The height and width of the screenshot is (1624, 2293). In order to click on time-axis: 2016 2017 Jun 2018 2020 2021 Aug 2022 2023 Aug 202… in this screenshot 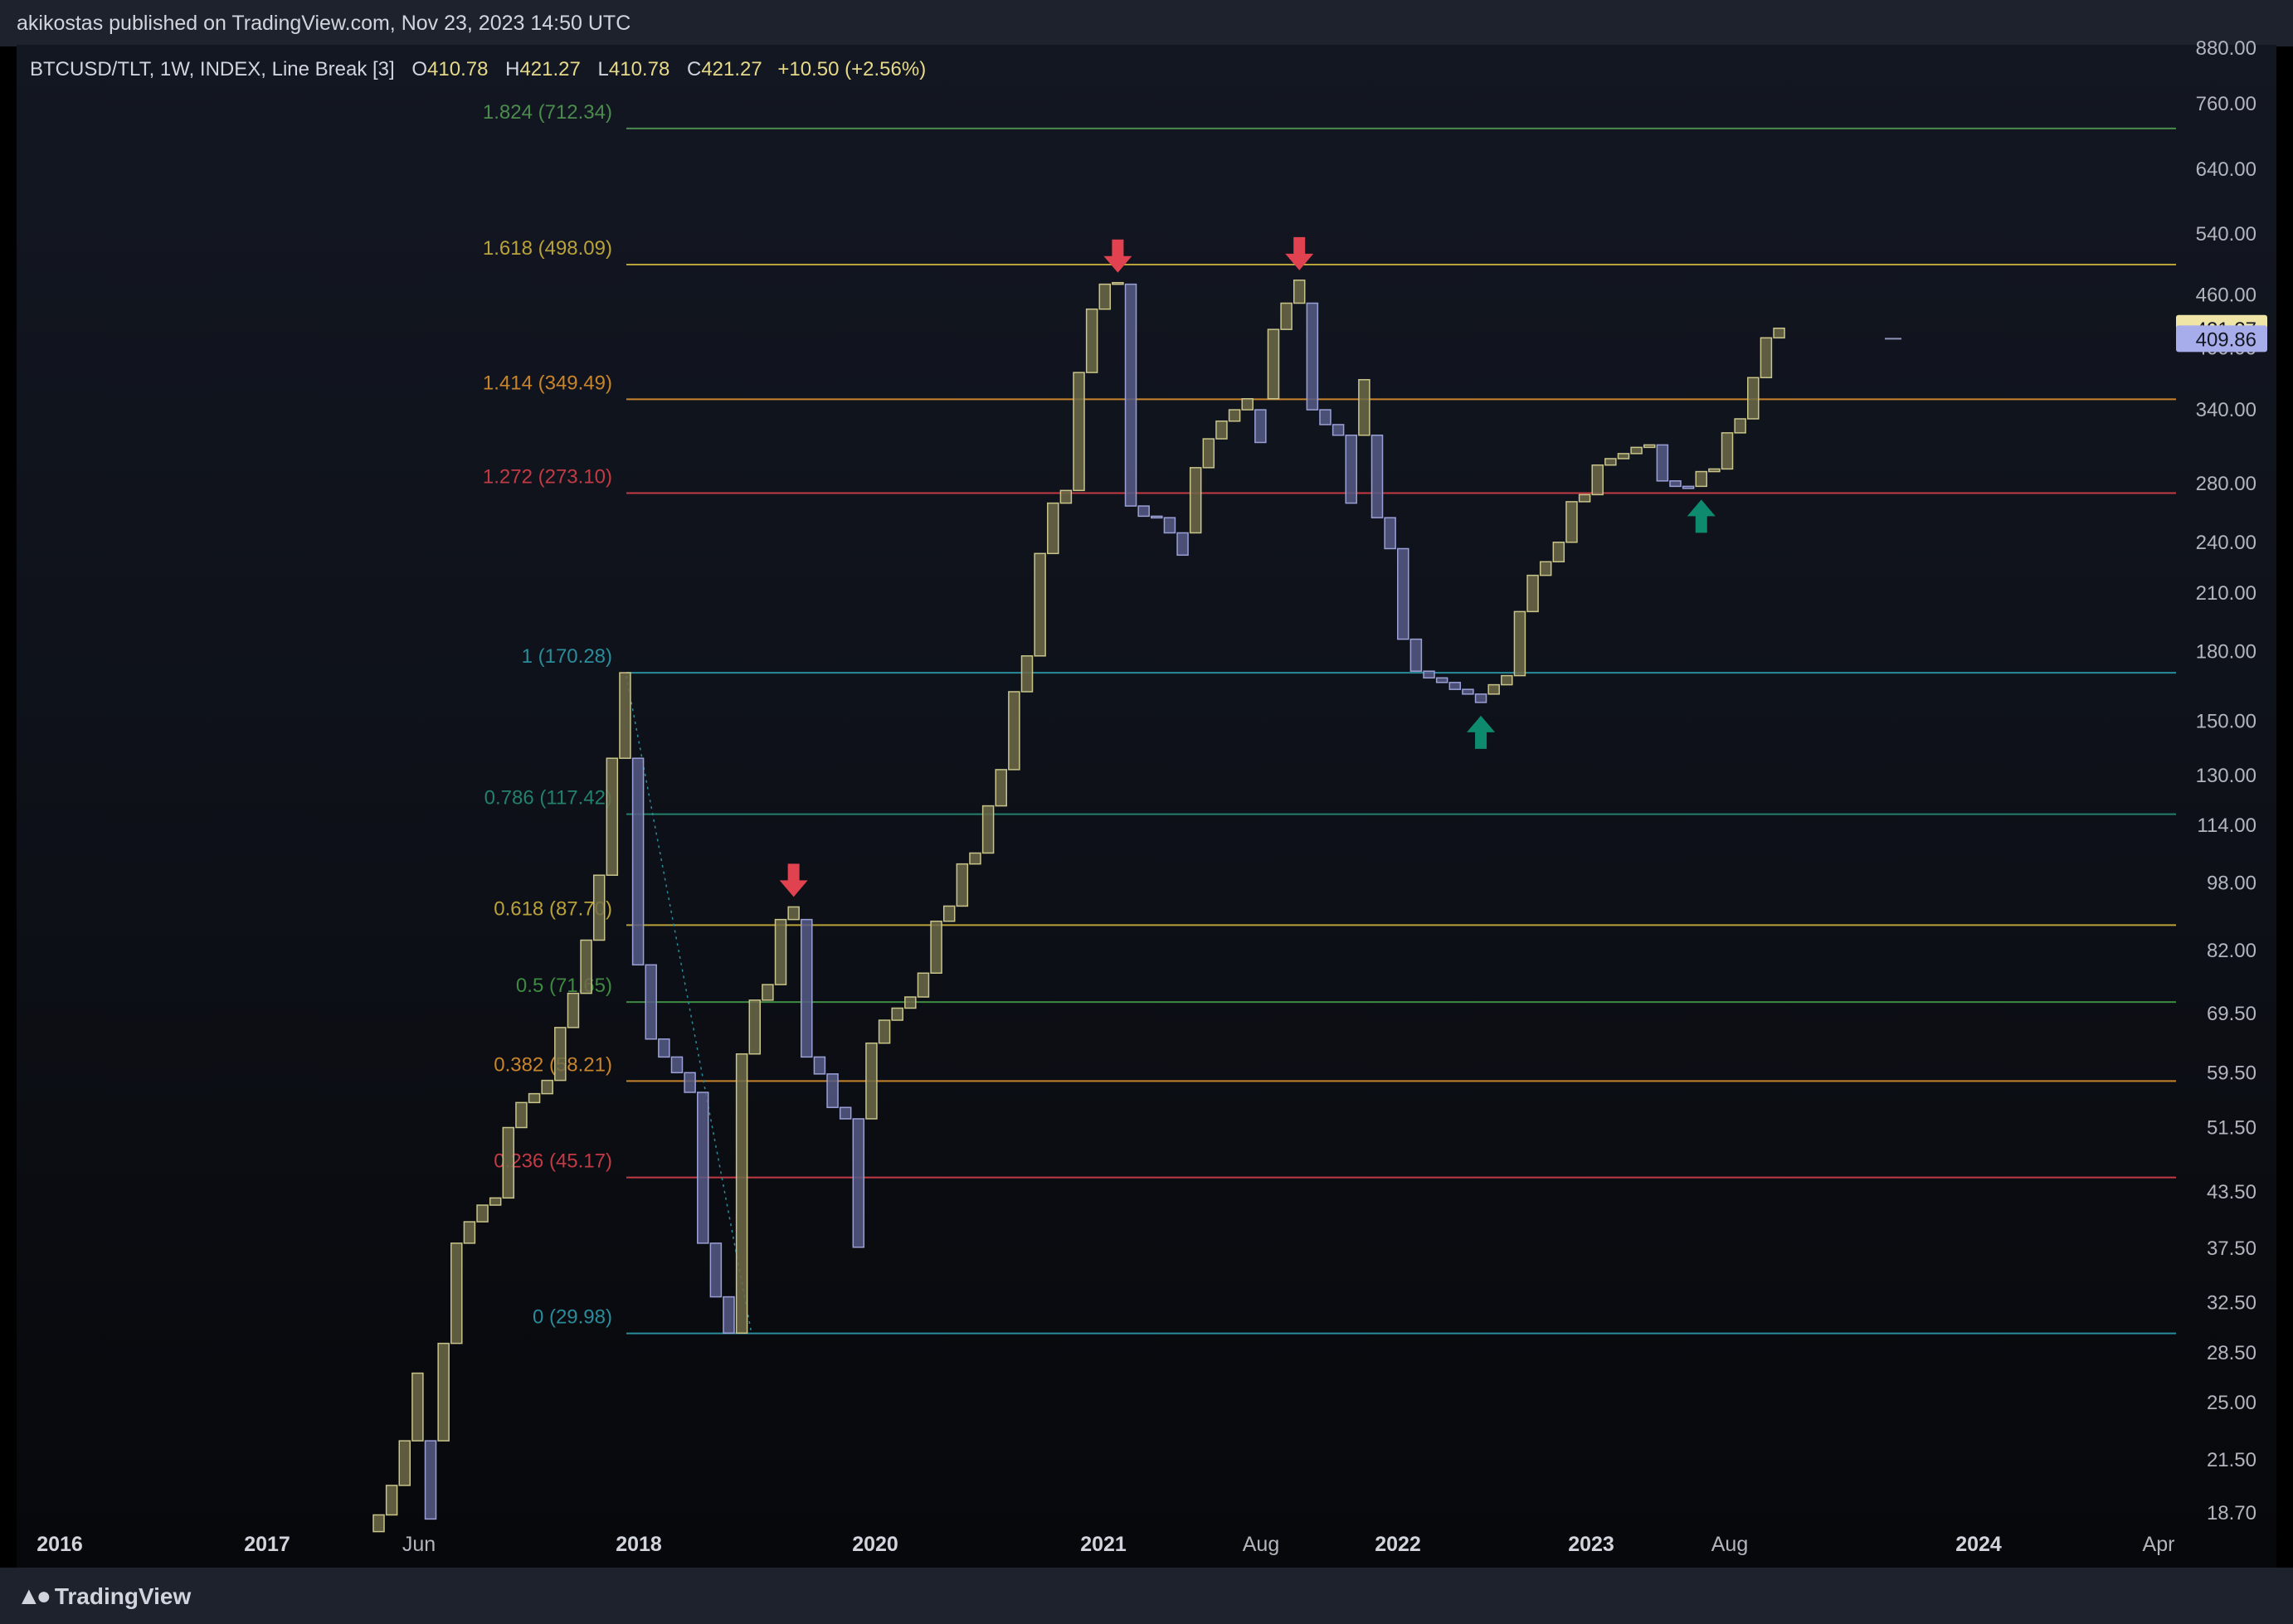, I will do `click(1105, 1544)`.